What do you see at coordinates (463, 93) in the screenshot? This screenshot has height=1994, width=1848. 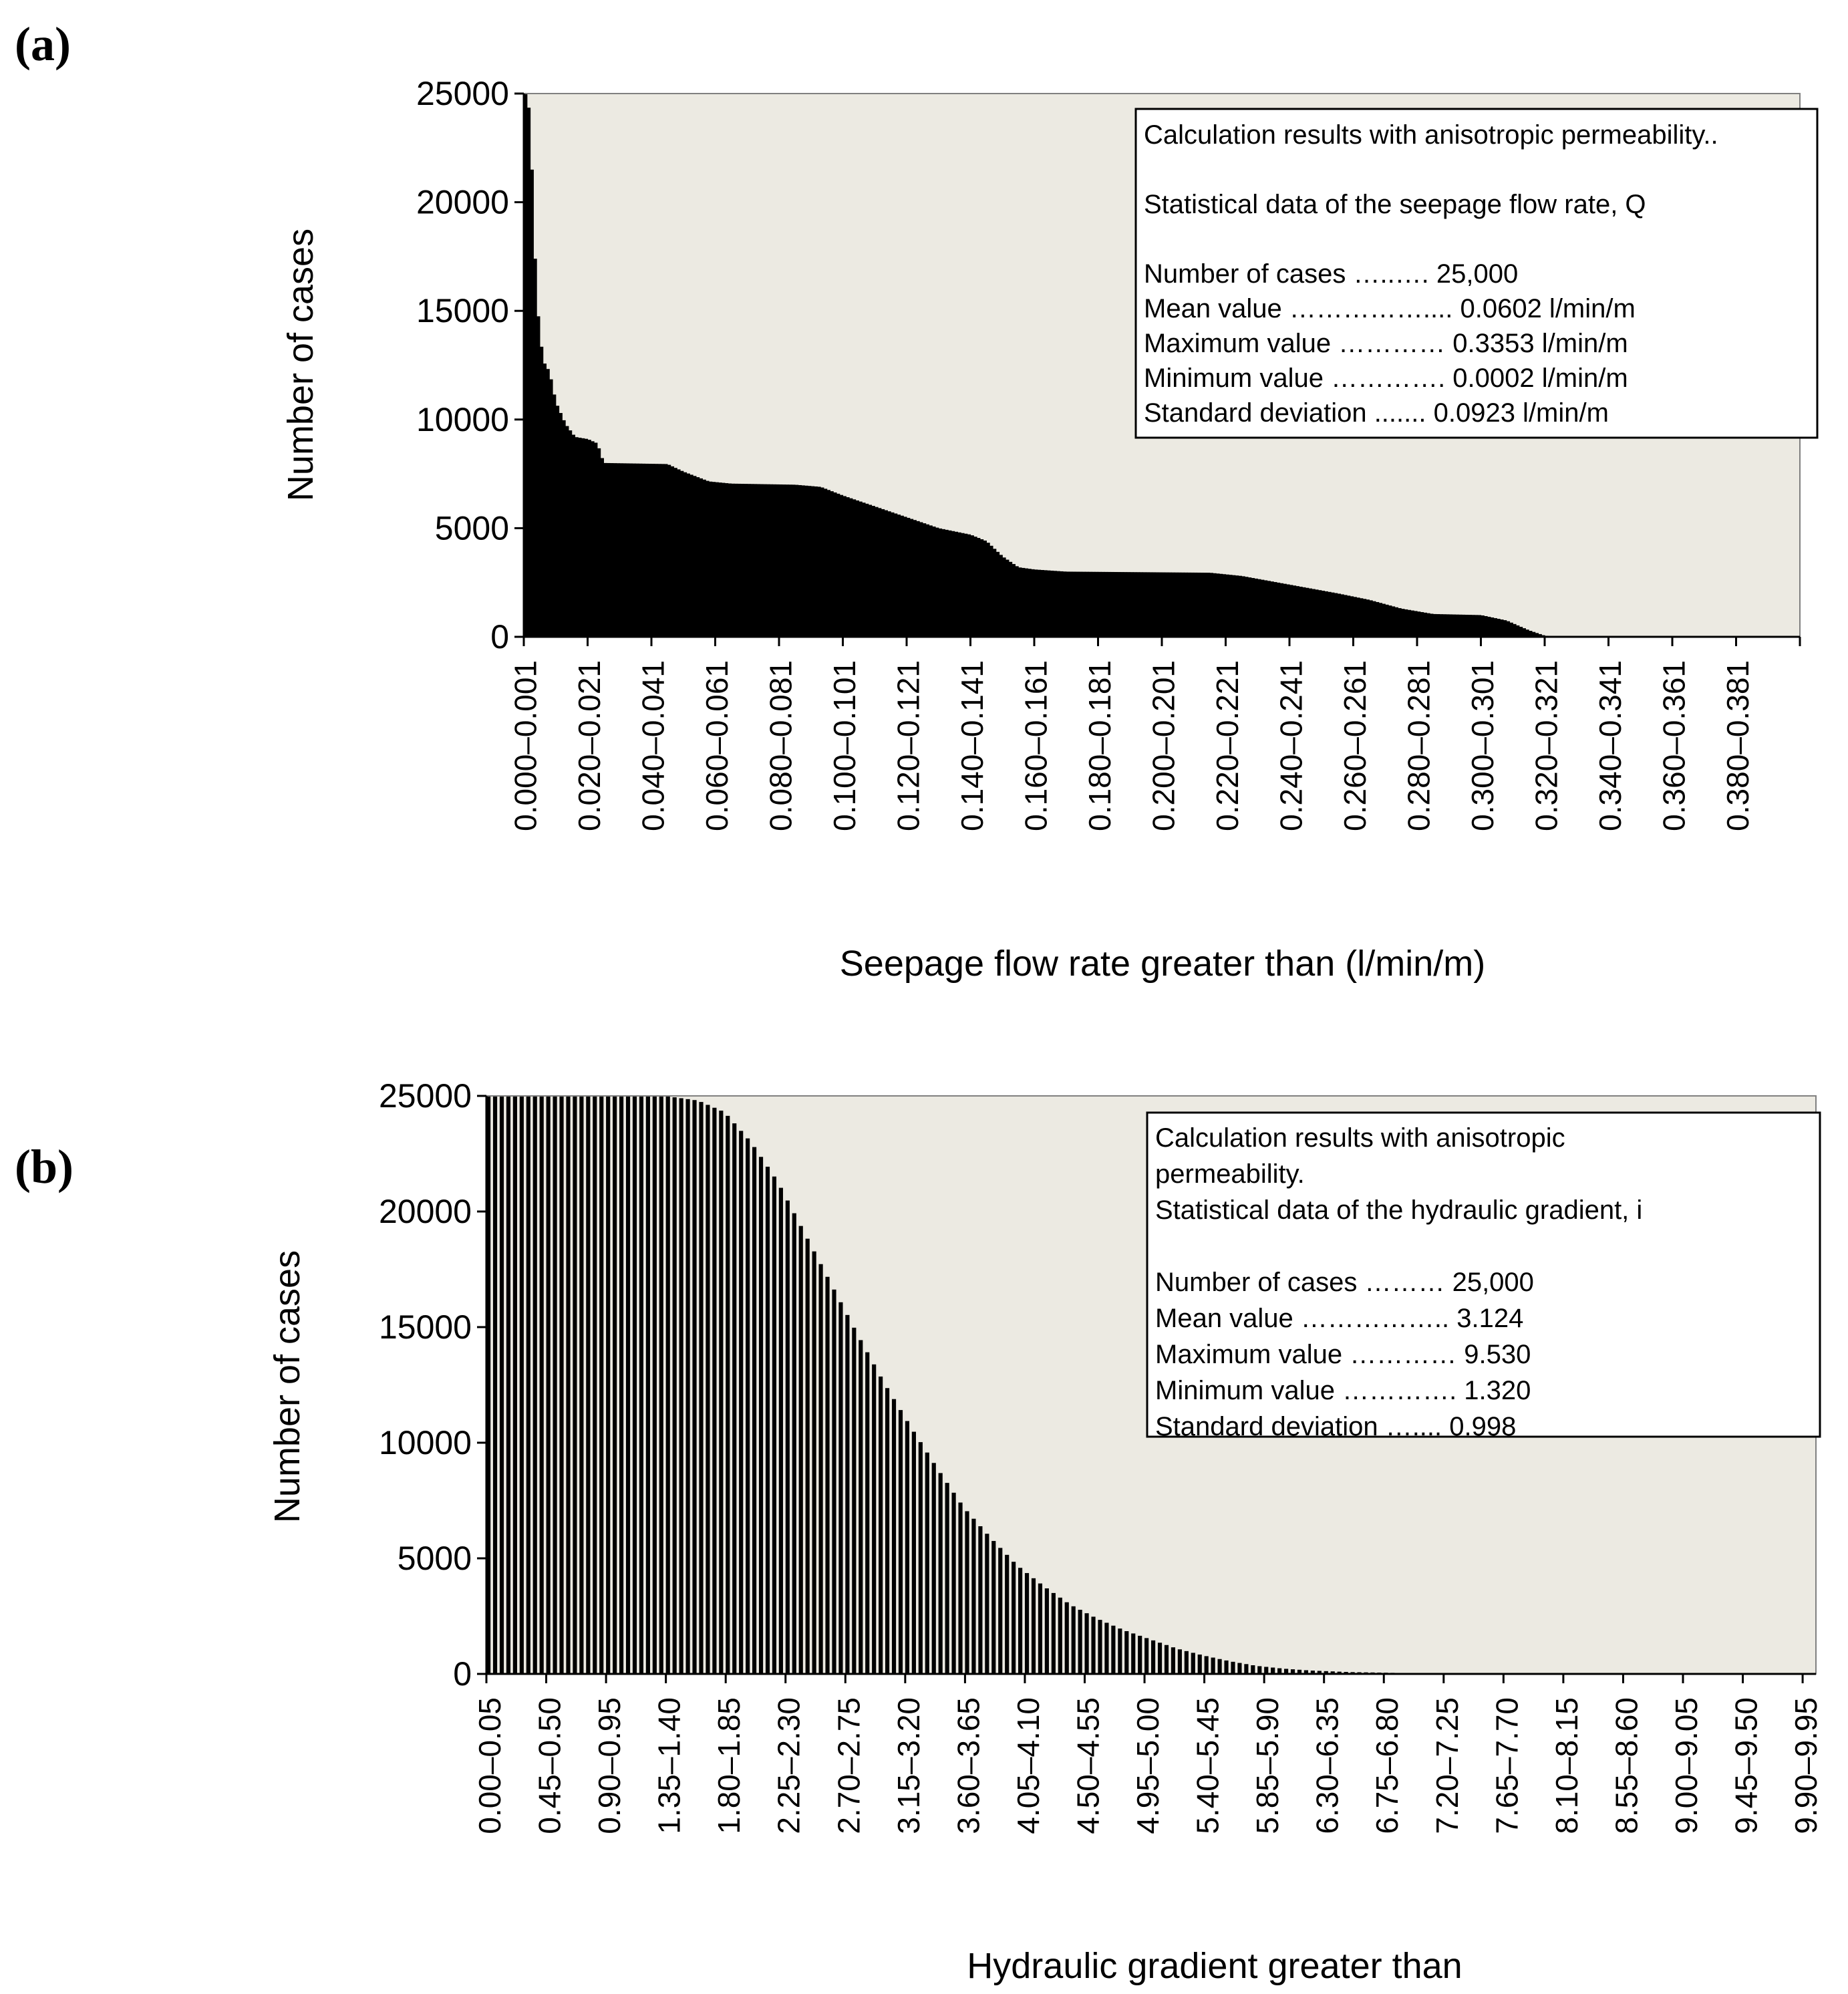 I see `y-tick-label: 25000` at bounding box center [463, 93].